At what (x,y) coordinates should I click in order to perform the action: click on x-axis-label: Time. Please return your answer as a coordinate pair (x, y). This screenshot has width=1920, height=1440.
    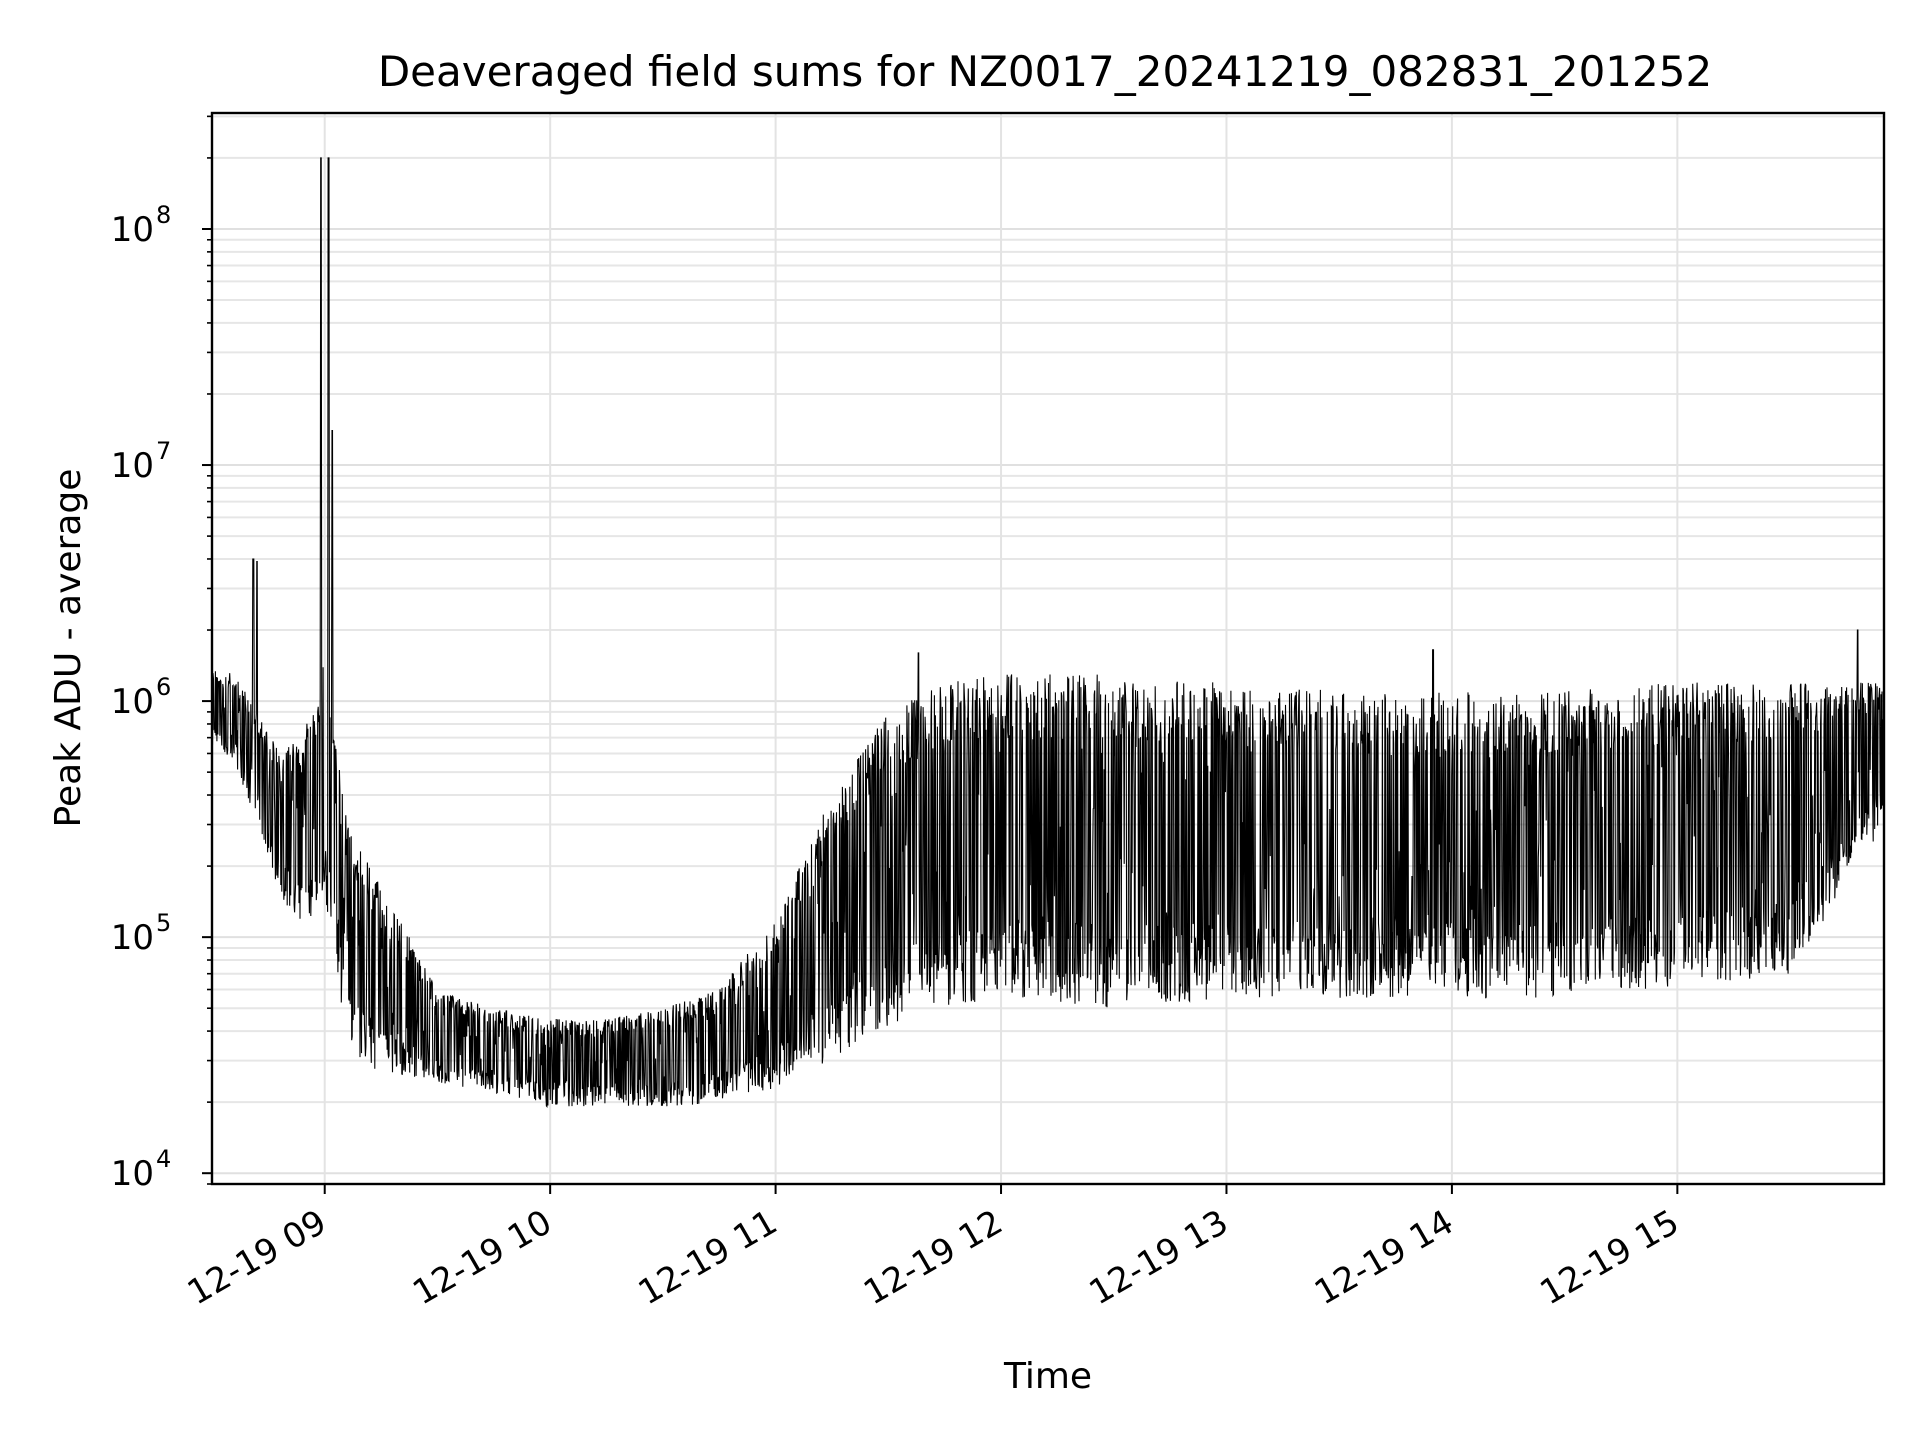
    Looking at the image, I should click on (1047, 1376).